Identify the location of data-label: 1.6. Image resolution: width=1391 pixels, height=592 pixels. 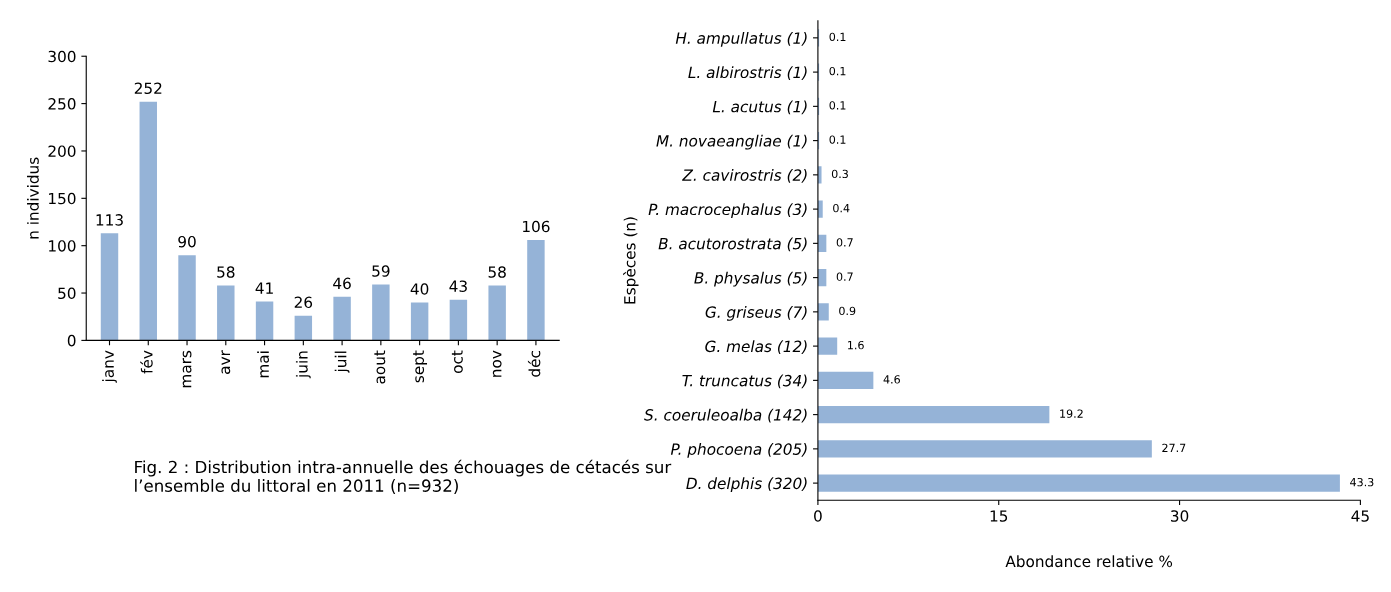
(856, 345).